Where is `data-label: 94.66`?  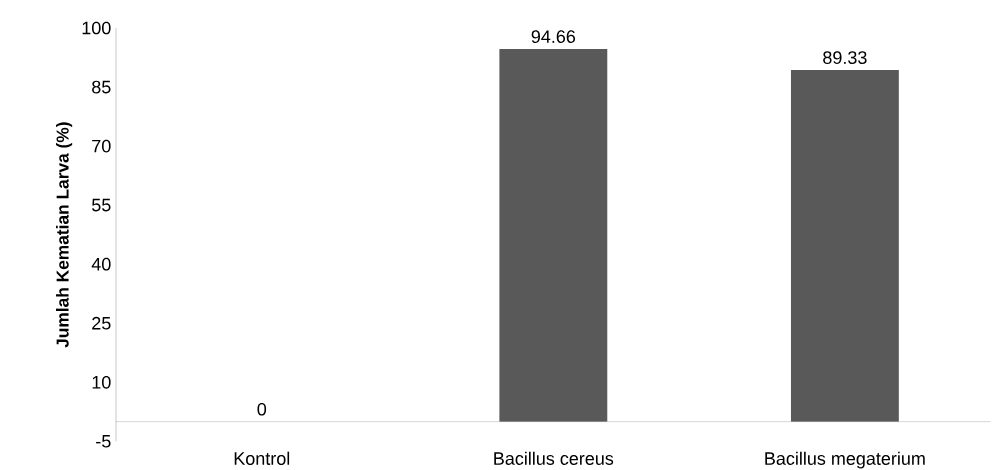 data-label: 94.66 is located at coordinates (553, 36).